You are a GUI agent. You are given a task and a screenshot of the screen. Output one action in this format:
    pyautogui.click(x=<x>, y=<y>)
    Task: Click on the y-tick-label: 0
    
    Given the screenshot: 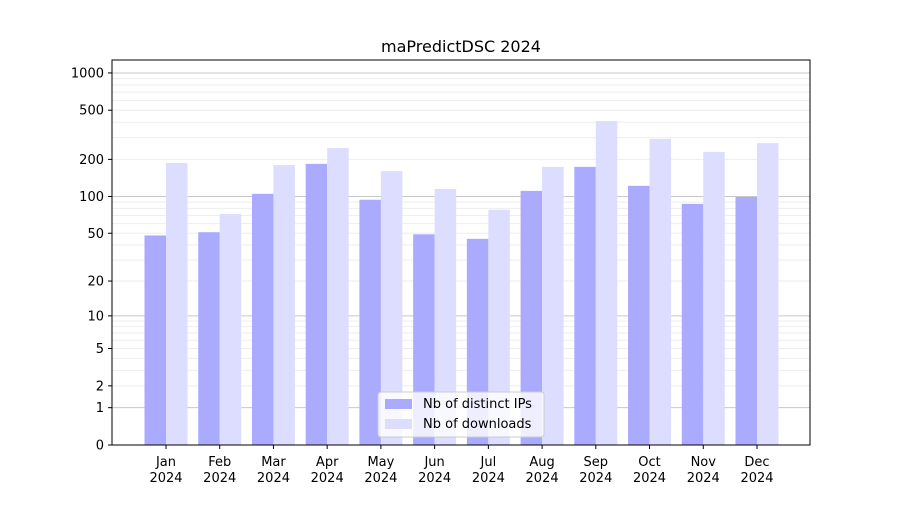 What is the action you would take?
    pyautogui.click(x=100, y=446)
    